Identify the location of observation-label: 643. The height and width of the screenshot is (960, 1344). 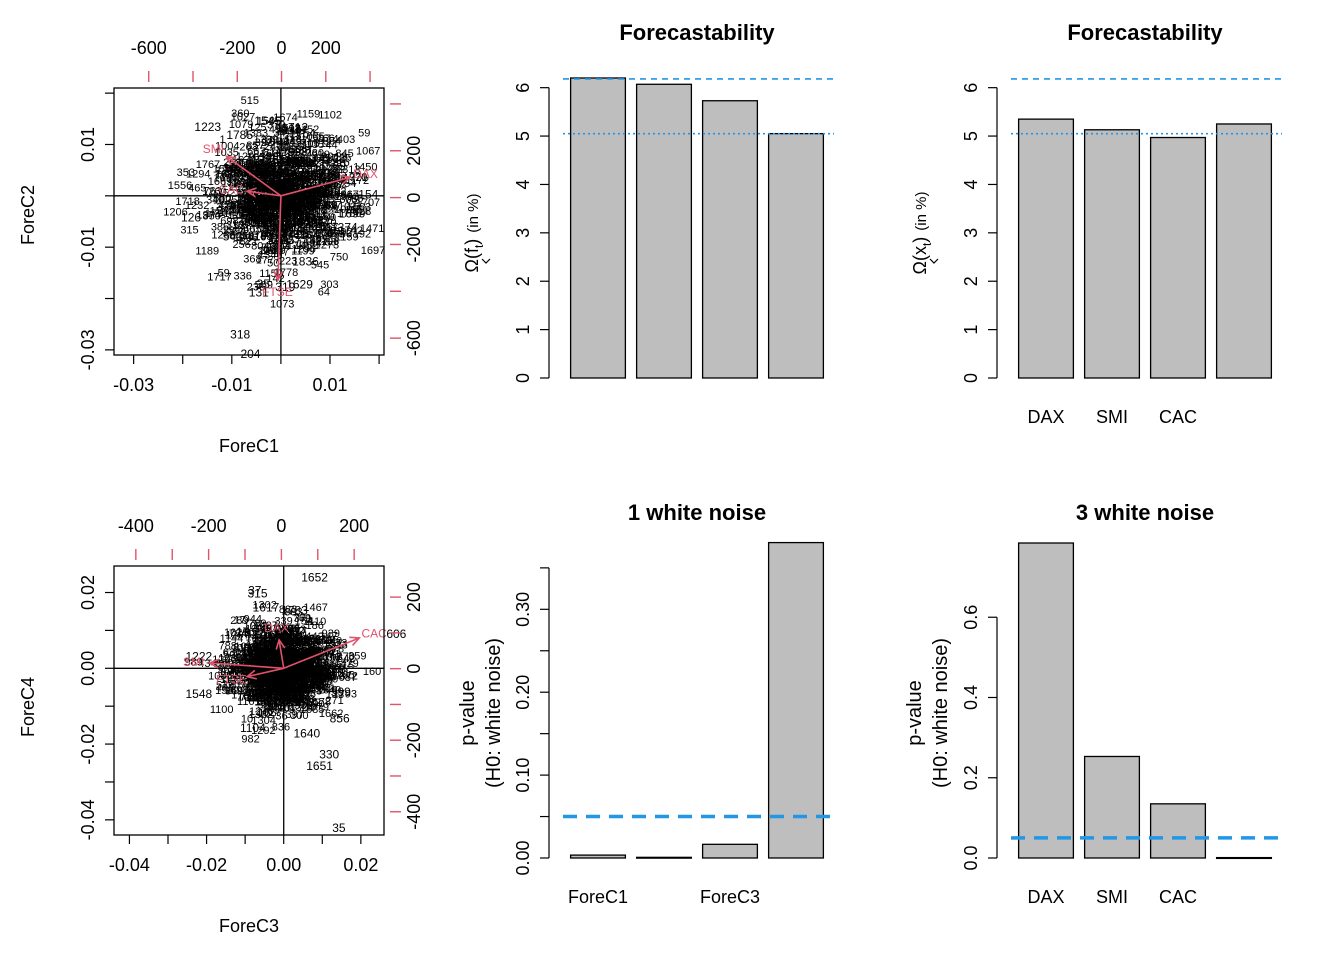
(292, 142).